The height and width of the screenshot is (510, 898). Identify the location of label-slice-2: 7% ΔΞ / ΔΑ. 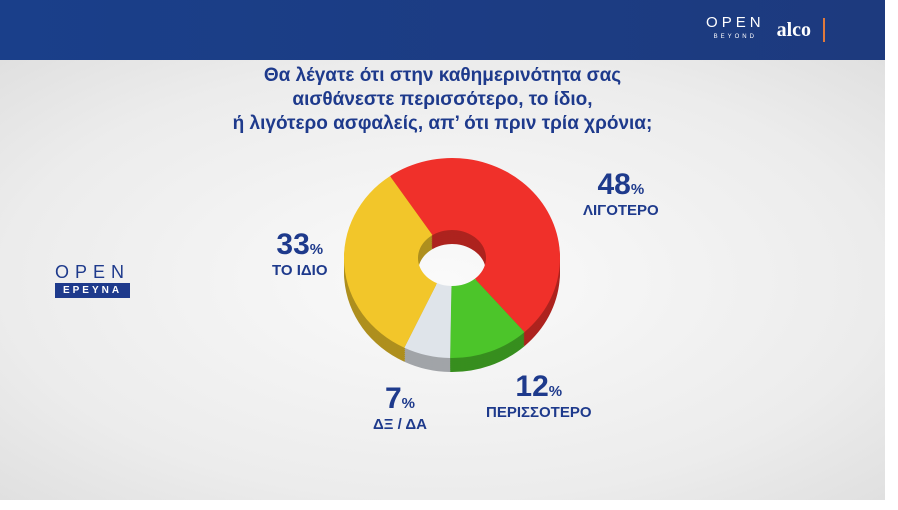
(400, 407).